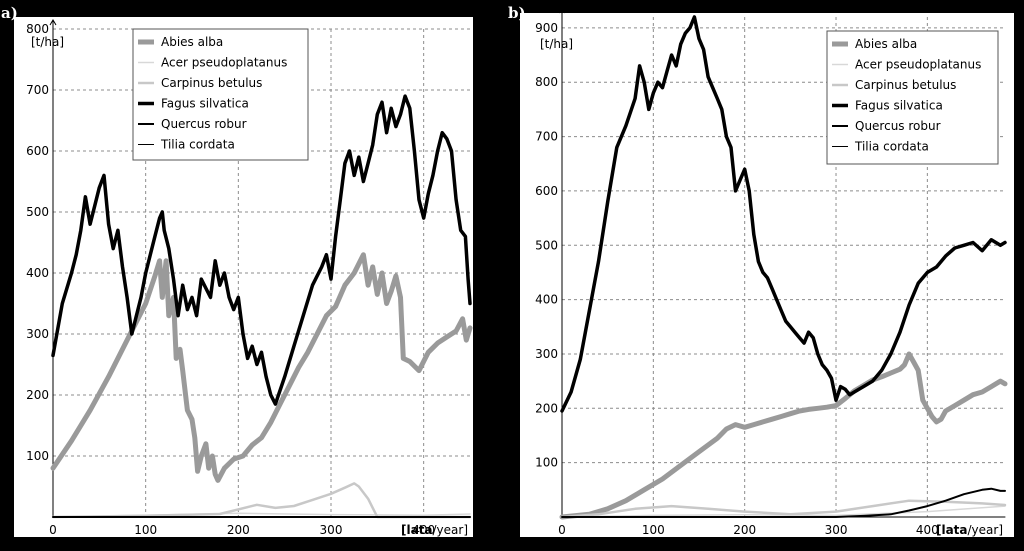 This screenshot has height=551, width=1024. I want to click on y-tick-label: 900, so click(546, 28).